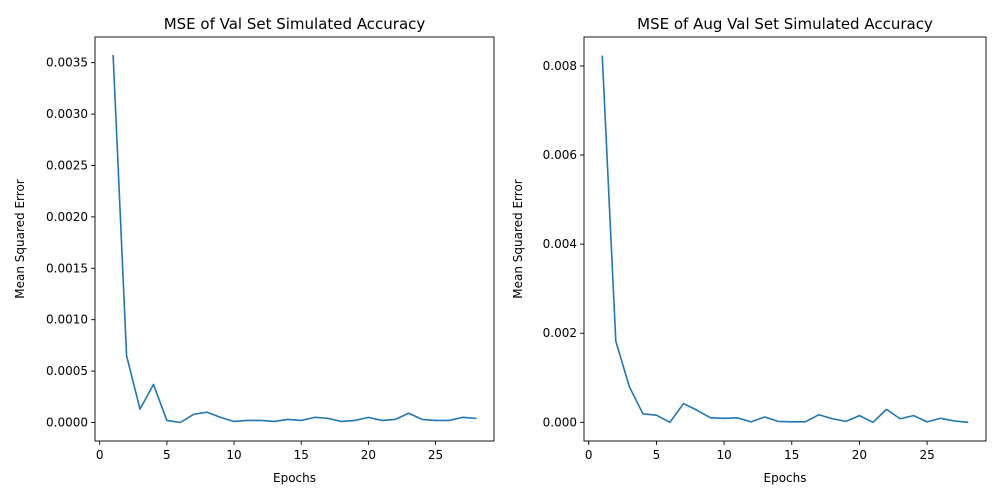 This screenshot has height=500, width=1000. Describe the element at coordinates (785, 24) in the screenshot. I see `chart-title: MSE of Aug Val Set Simulated Accuracy` at that location.